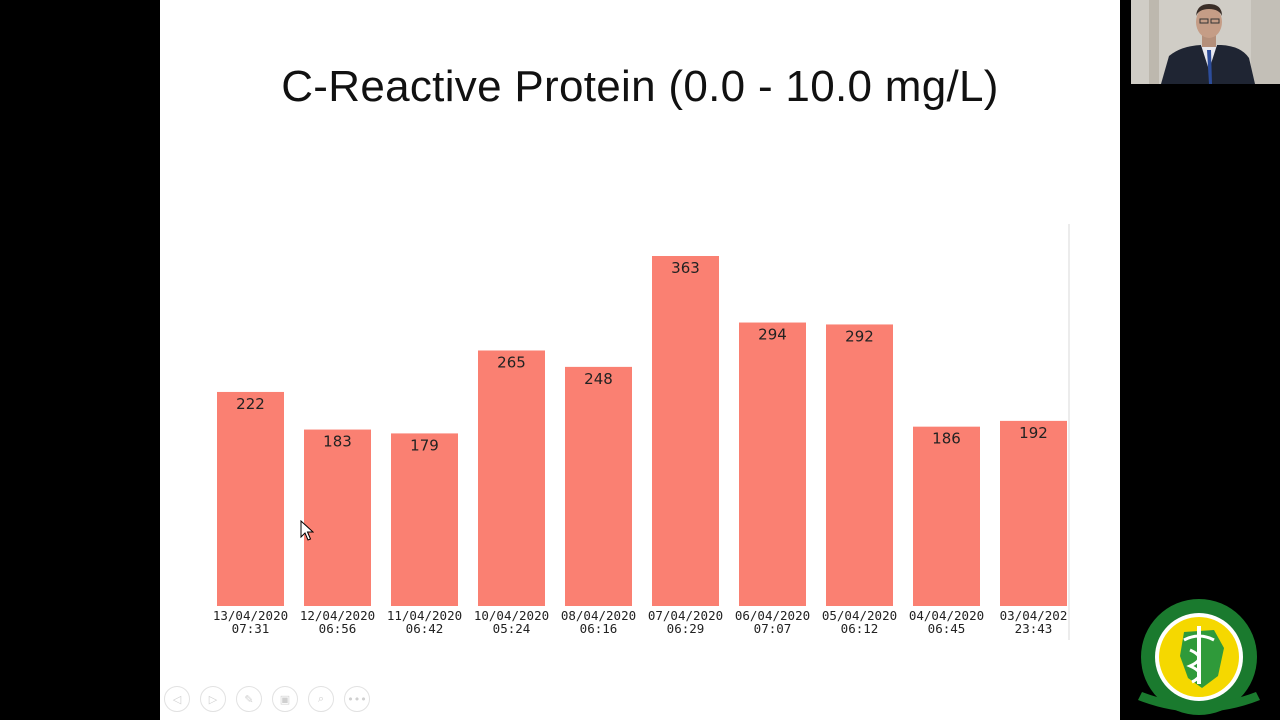 The image size is (1280, 720). I want to click on bar-value-label-1: 183, so click(337, 442).